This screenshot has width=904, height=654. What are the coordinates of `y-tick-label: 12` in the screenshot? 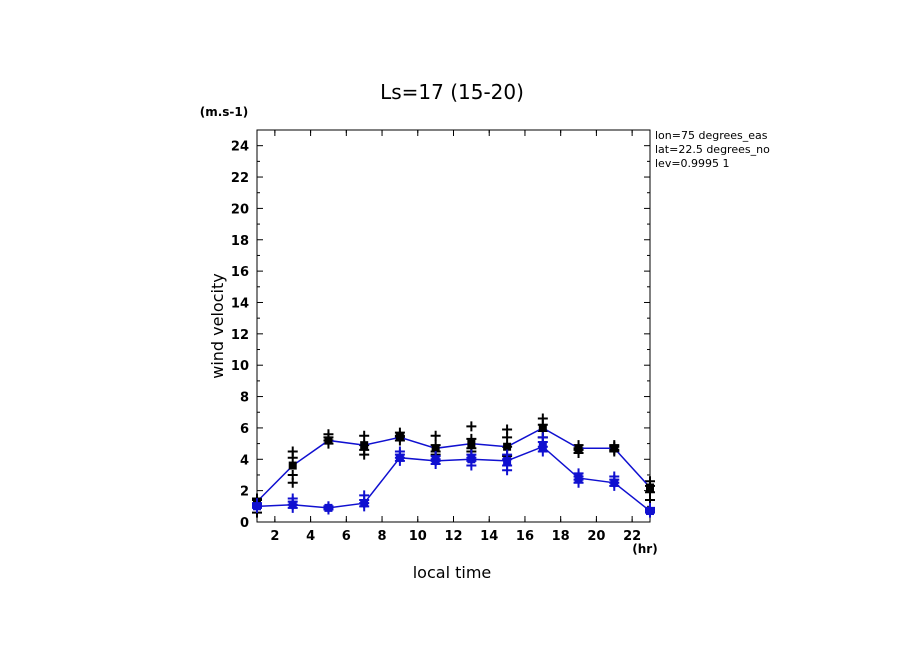 It's located at (240, 335).